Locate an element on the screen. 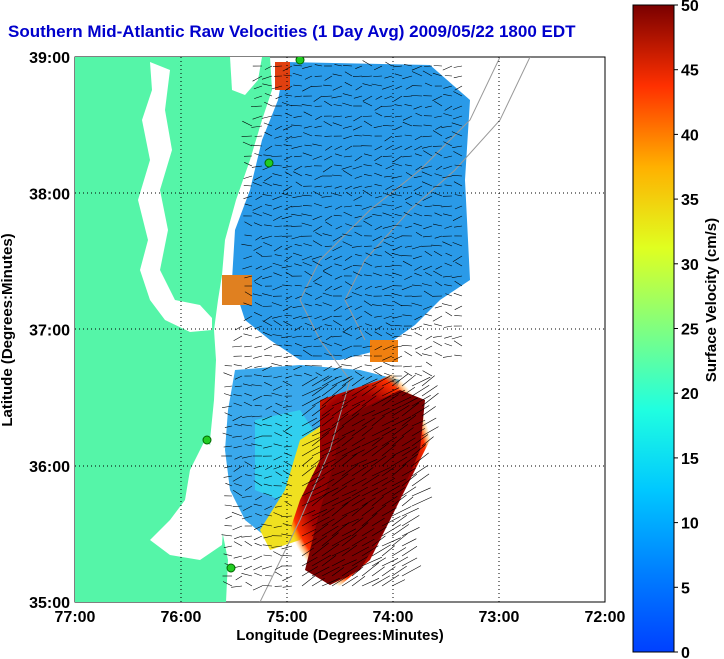  y-tick-label: 38:00 is located at coordinates (49, 194).